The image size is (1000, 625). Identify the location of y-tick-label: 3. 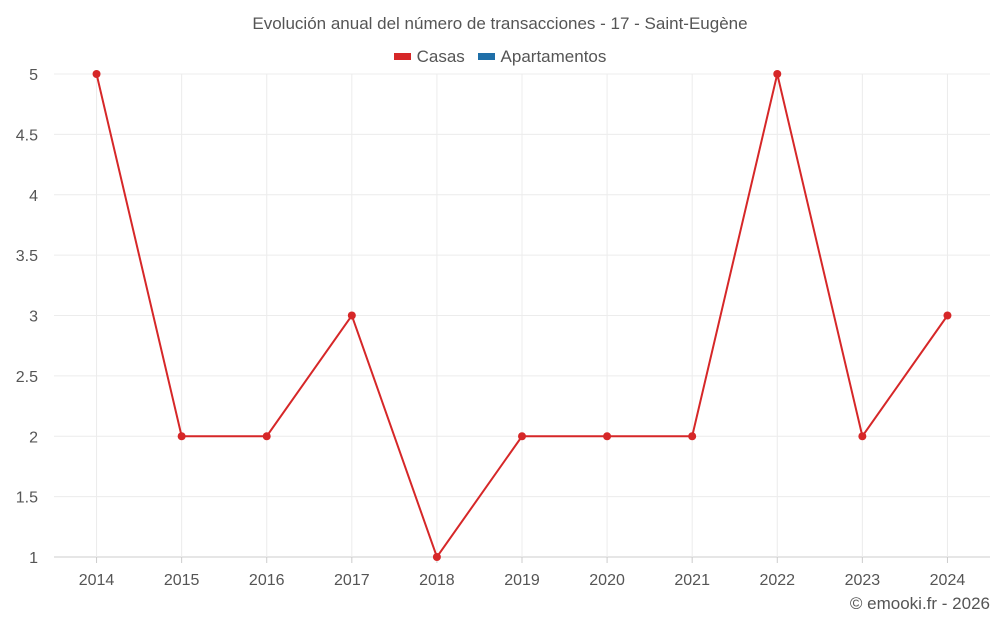
(33, 317).